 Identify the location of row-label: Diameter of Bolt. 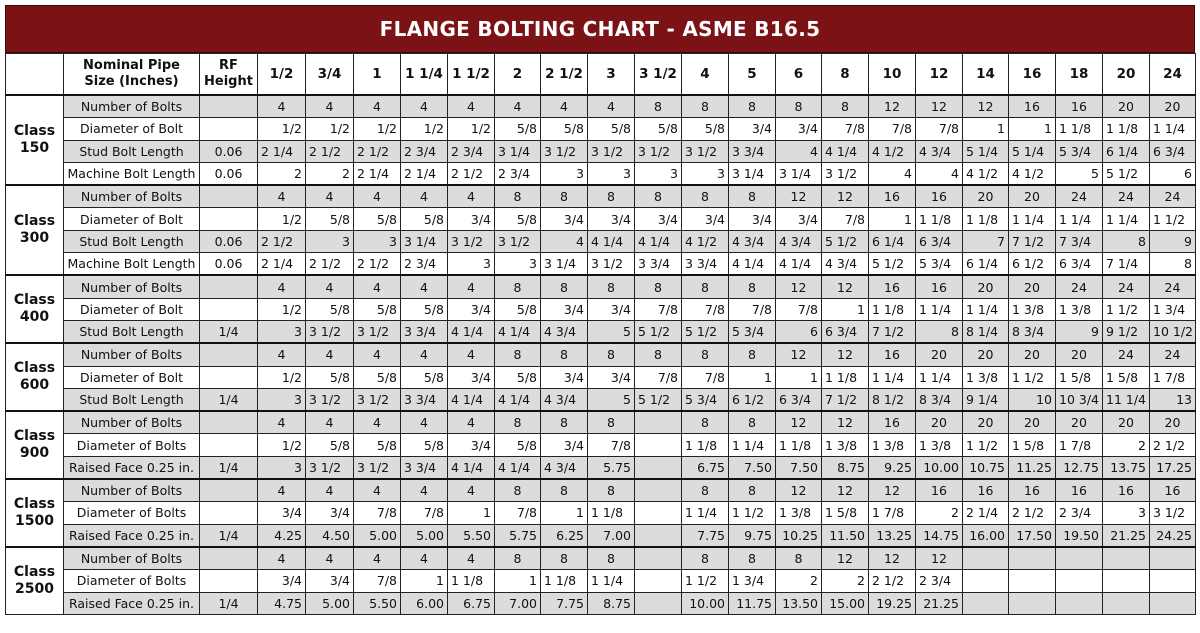
(131, 309).